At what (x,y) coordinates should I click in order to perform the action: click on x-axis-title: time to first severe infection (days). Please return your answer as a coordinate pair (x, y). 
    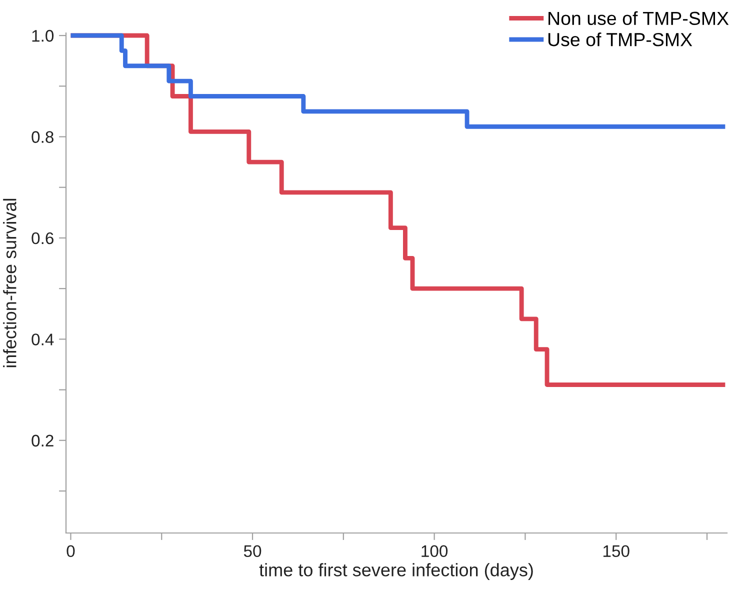
    Looking at the image, I should click on (396, 571).